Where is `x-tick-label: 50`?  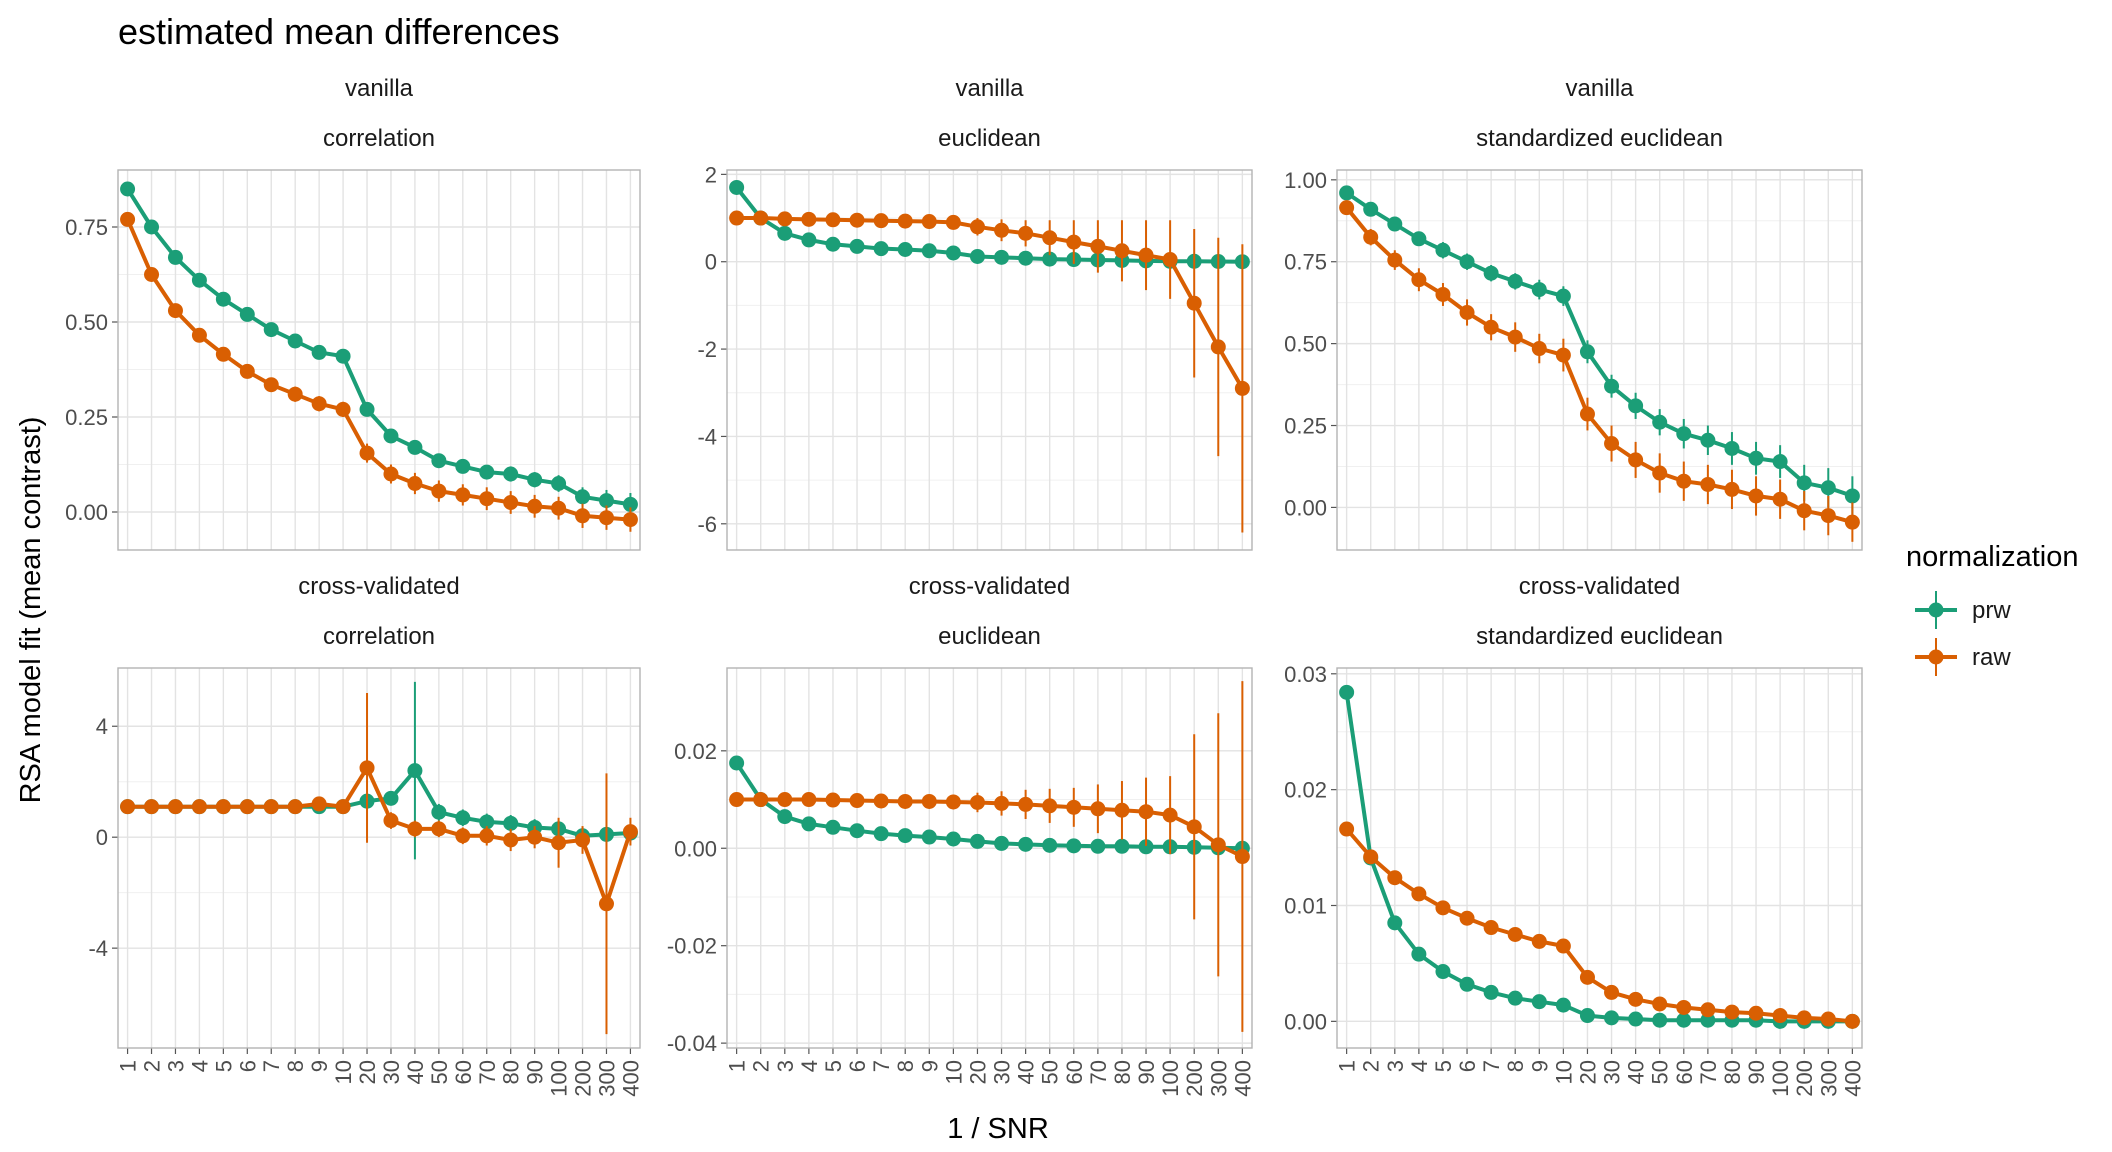
x-tick-label: 50 is located at coordinates (1660, 1072).